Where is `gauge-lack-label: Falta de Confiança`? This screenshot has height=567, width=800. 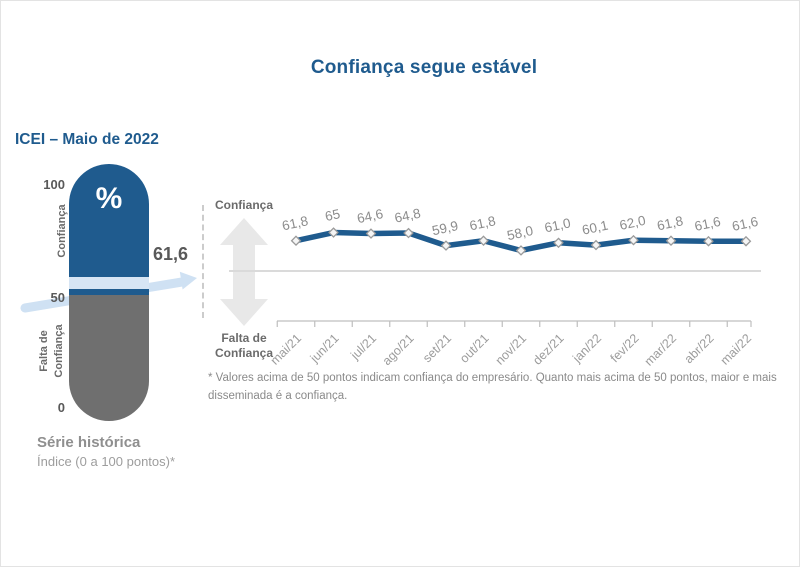
gauge-lack-label: Falta de Confiança is located at coordinates (52, 351).